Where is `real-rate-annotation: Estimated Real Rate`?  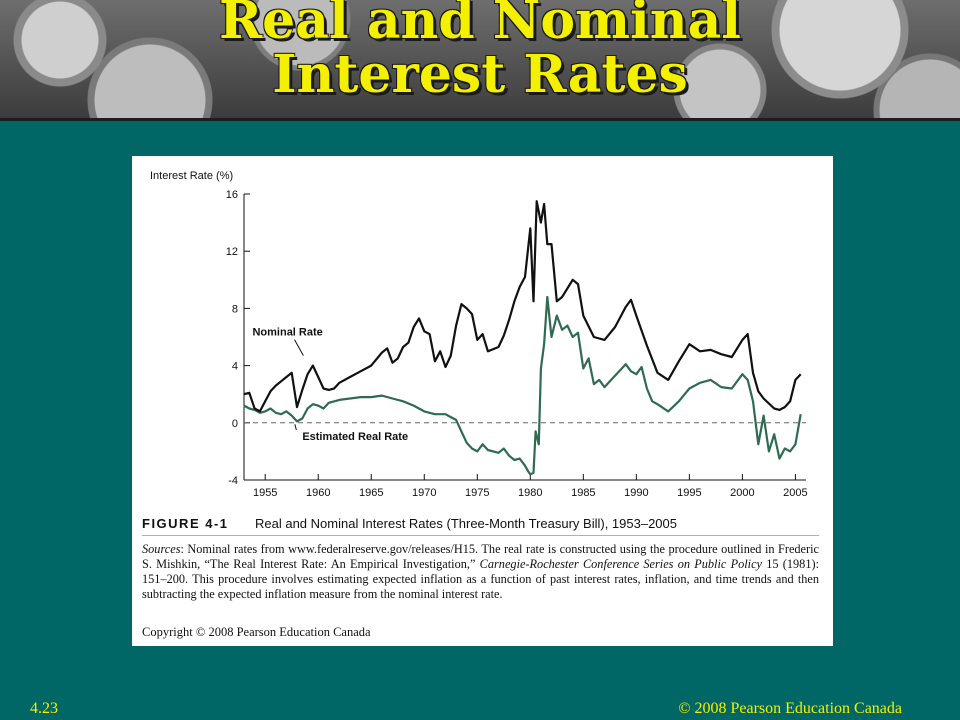 real-rate-annotation: Estimated Real Rate is located at coordinates (355, 437).